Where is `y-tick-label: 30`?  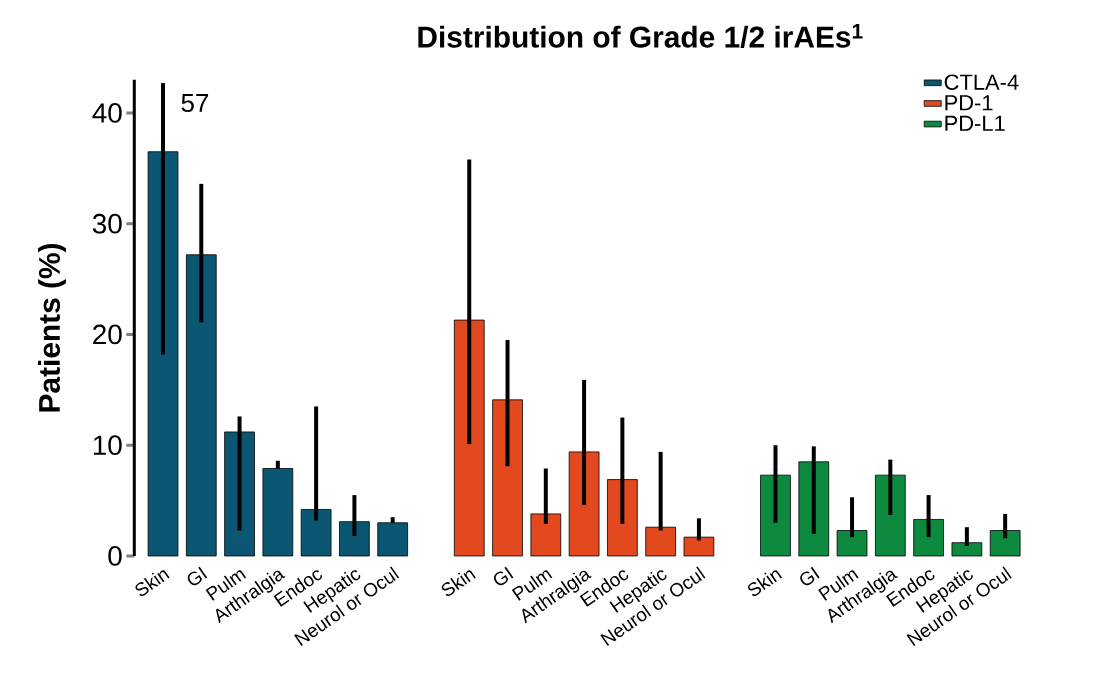 y-tick-label: 30 is located at coordinates (107, 223).